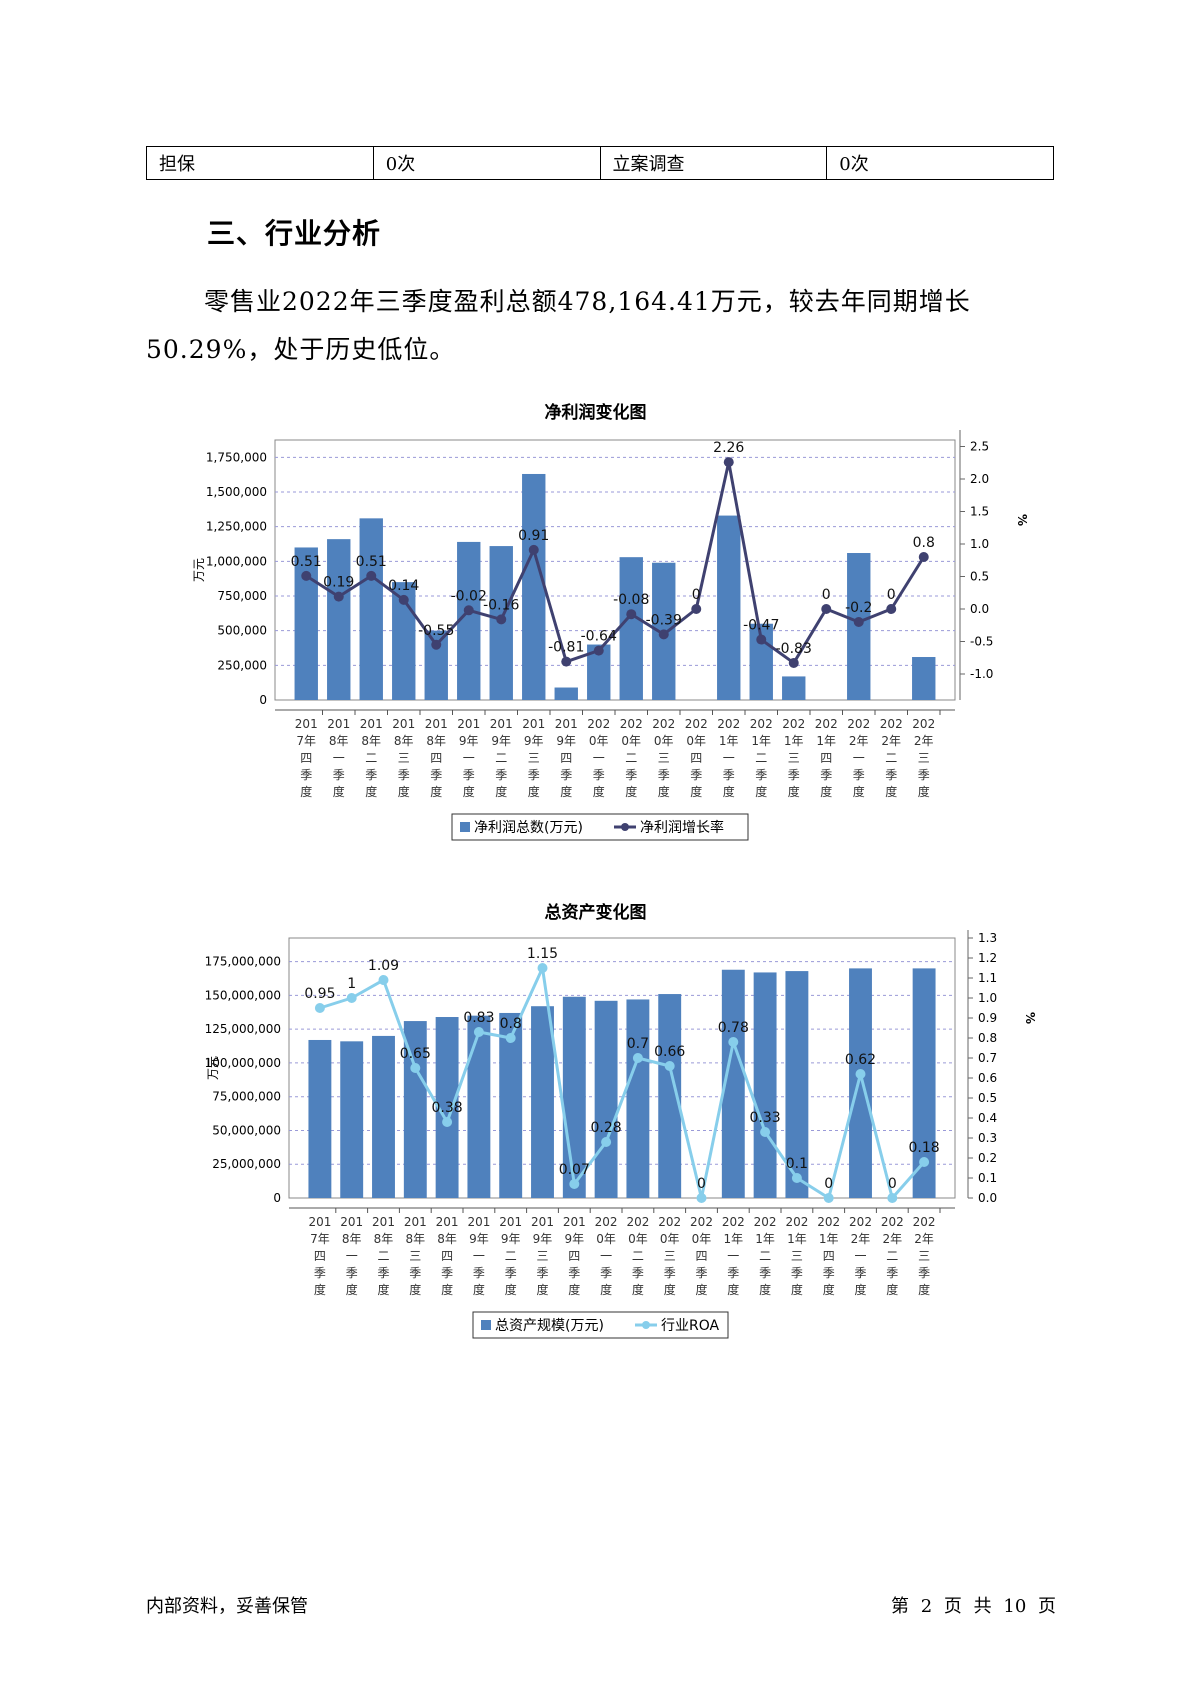 The height and width of the screenshot is (1684, 1191). I want to click on data-label: -0.81, so click(566, 648).